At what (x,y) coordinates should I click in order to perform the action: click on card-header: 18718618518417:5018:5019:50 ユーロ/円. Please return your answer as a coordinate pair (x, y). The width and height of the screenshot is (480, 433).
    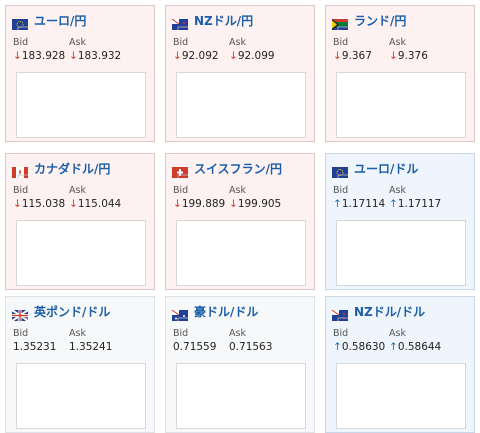
    Looking at the image, I should click on (73, 48).